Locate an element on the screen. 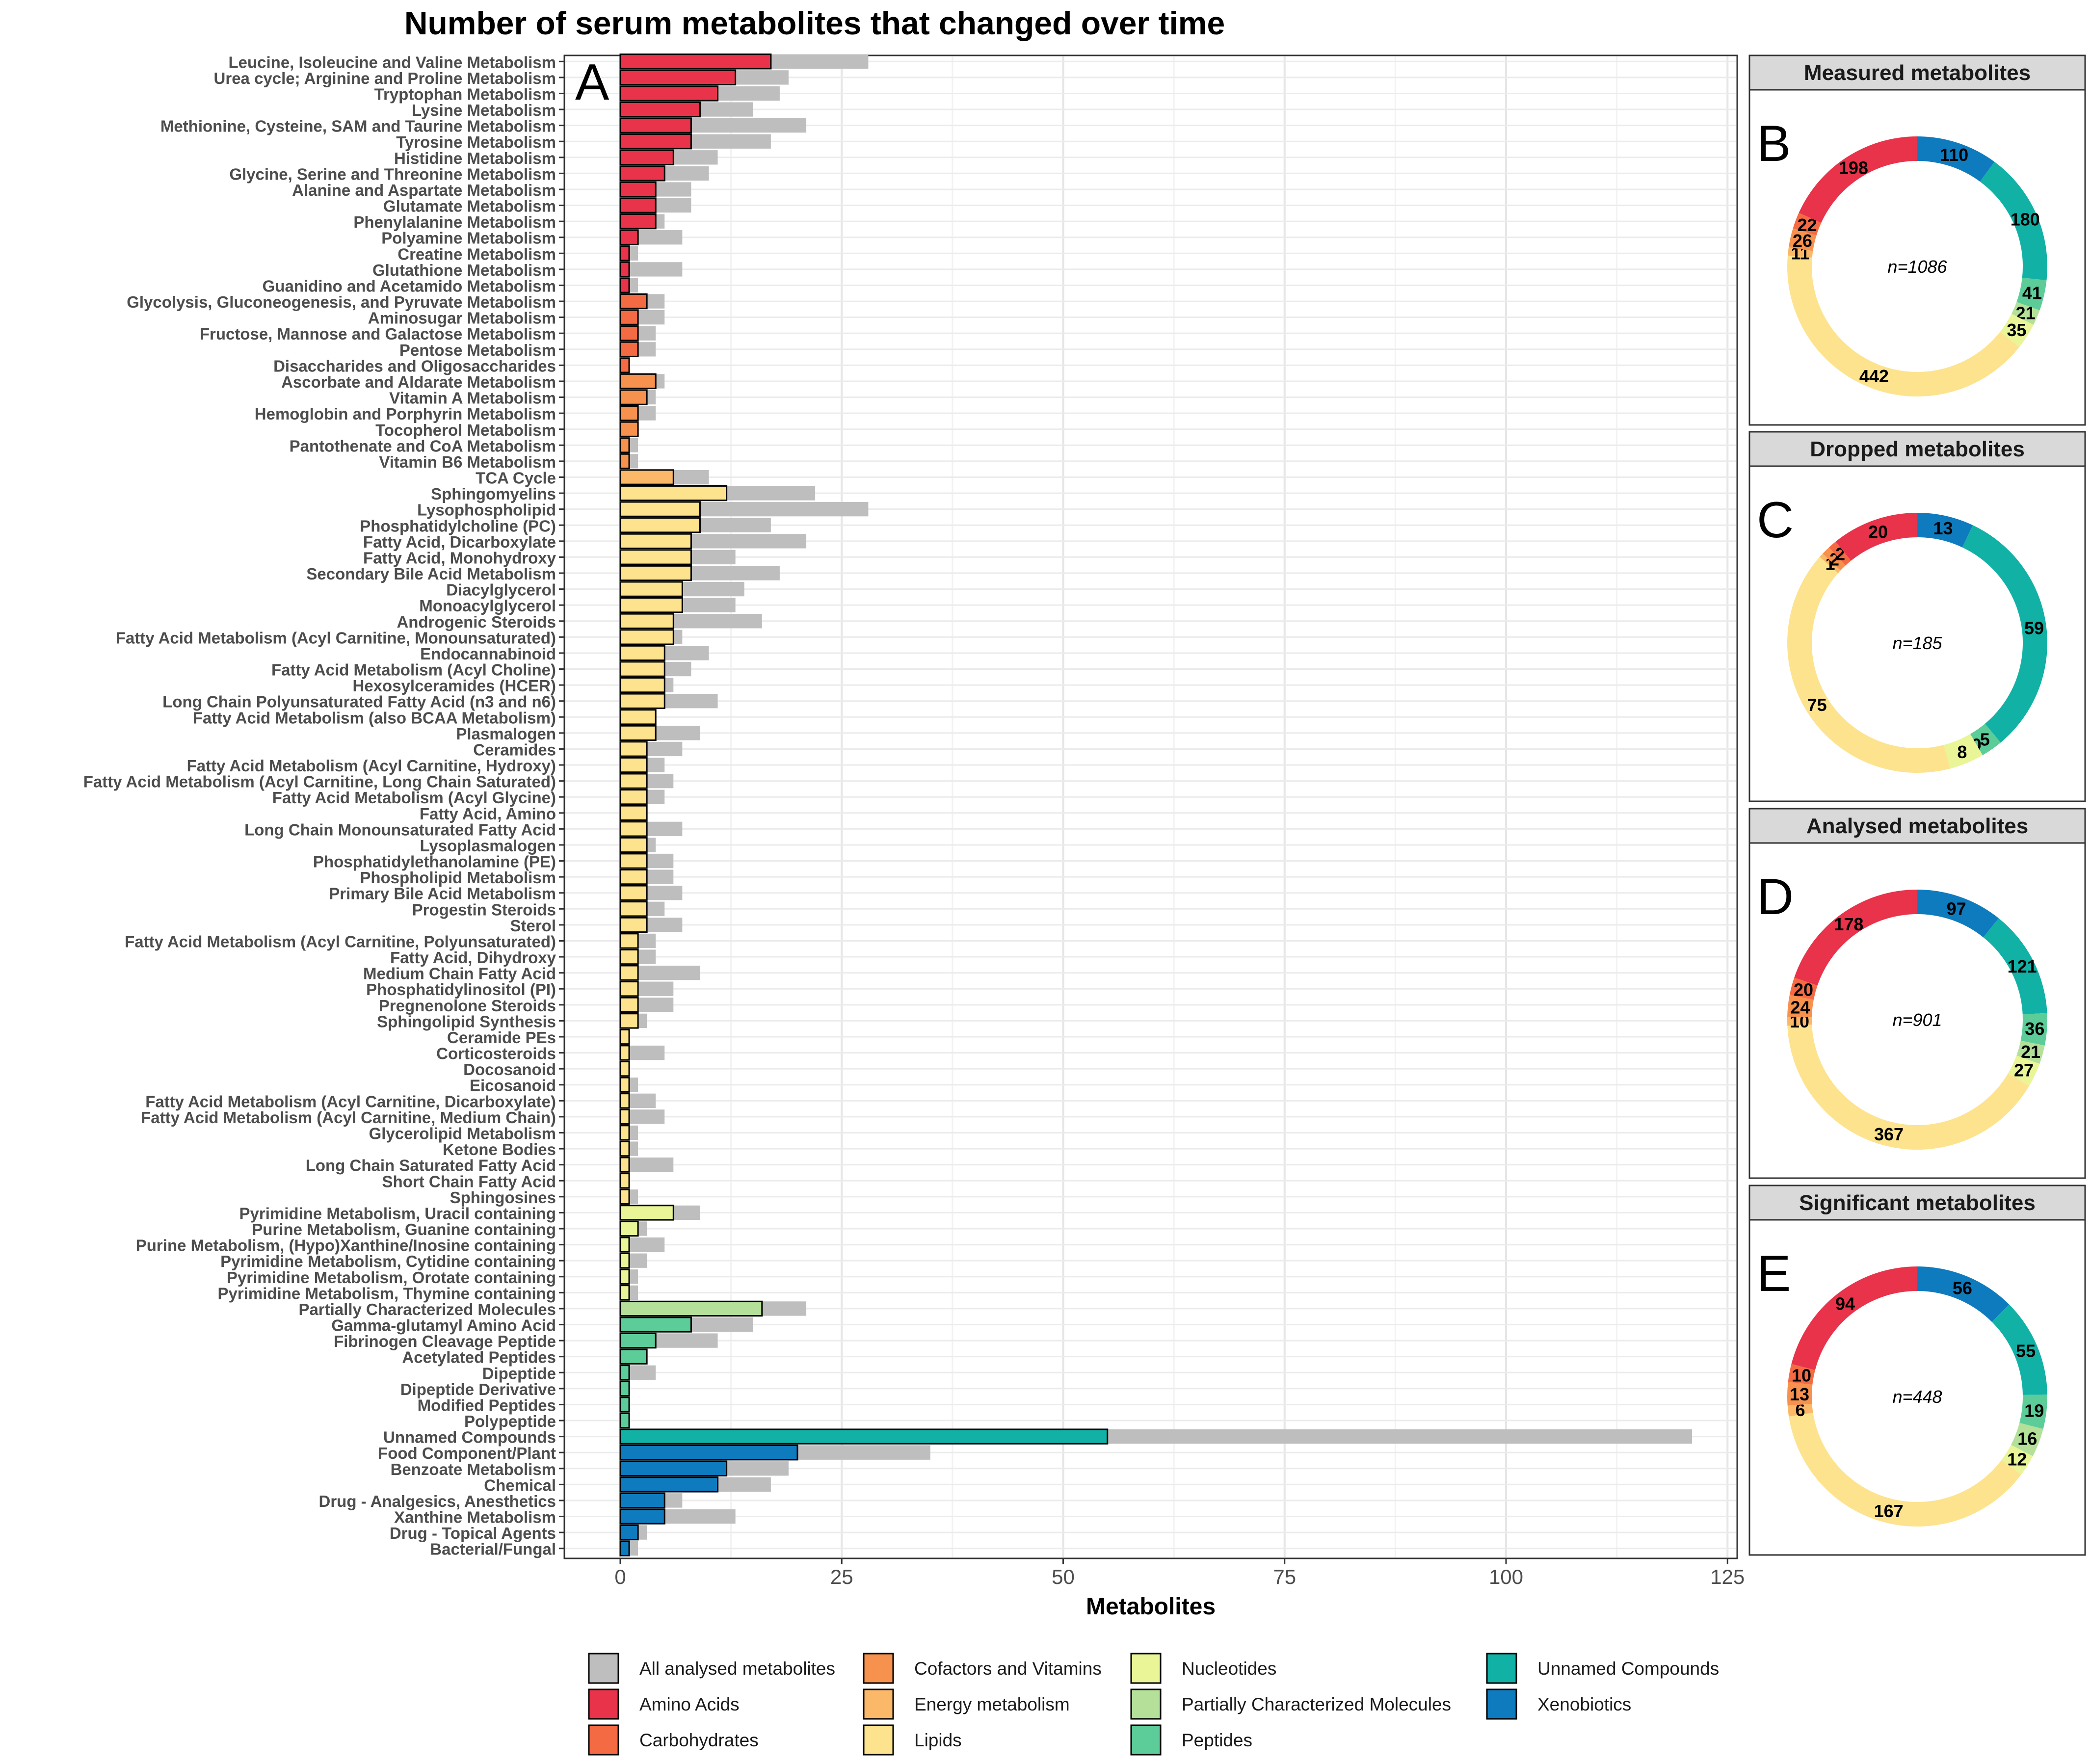 This screenshot has width=2091, height=1764. legend-label: Partially Characterized Molecules is located at coordinates (1316, 1704).